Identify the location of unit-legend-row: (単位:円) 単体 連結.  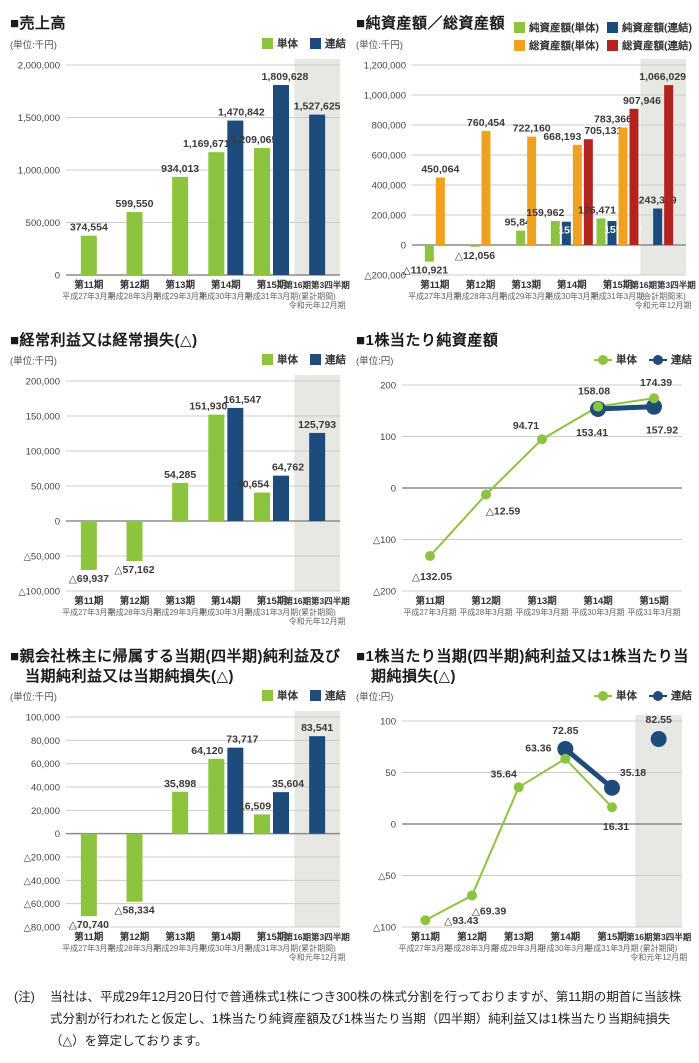
(524, 695).